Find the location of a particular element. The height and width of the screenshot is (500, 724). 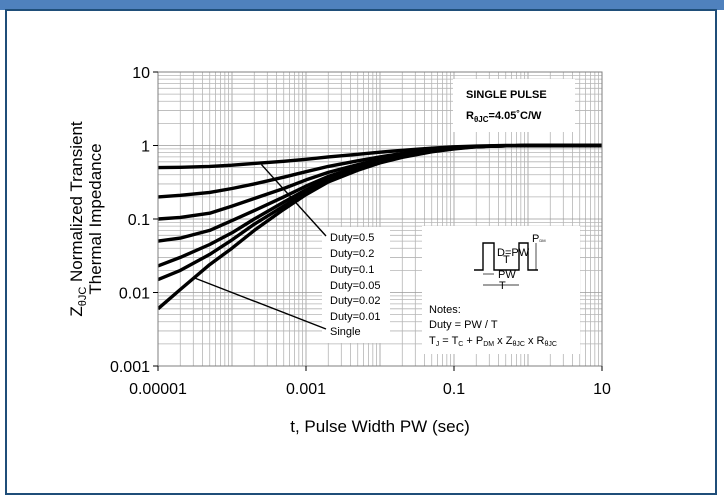

x-tick-label: 10 is located at coordinates (602, 389).